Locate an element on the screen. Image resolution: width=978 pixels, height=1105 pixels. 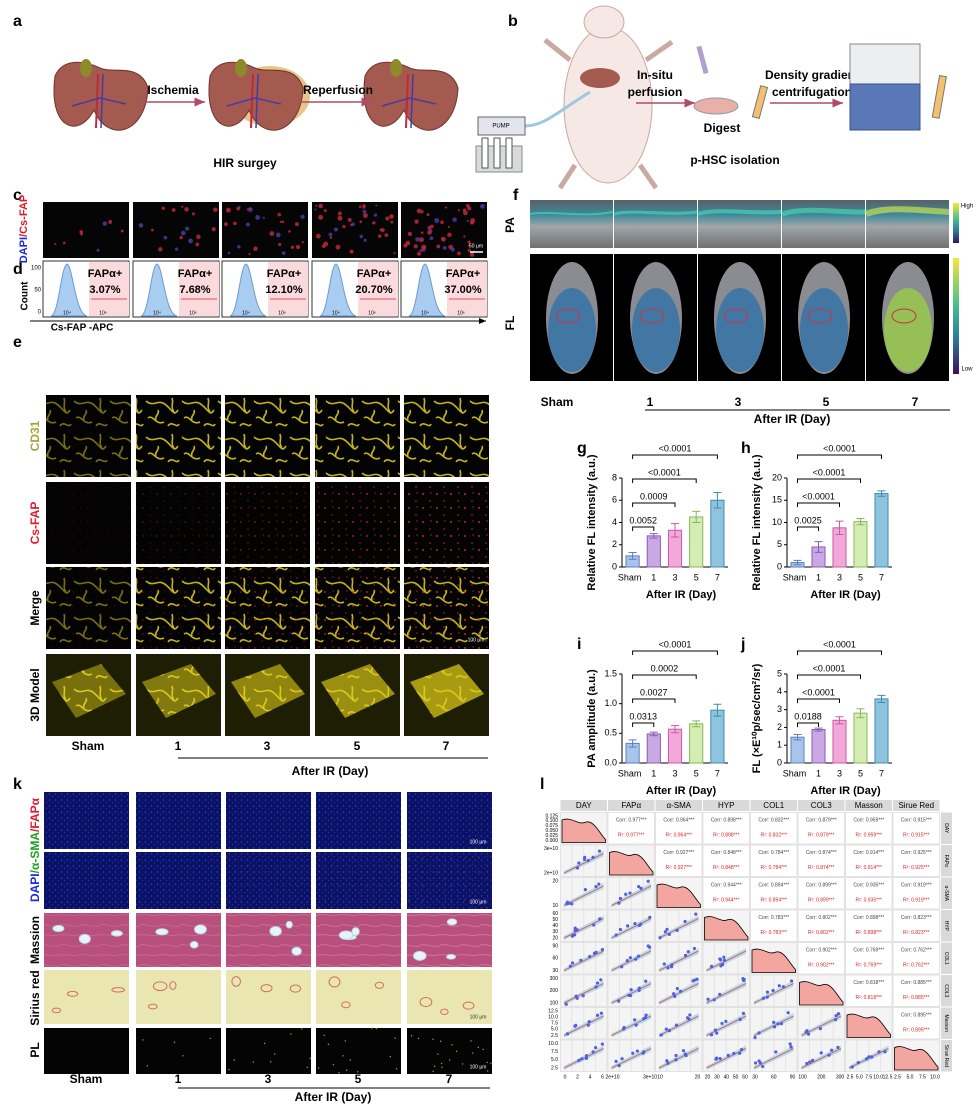
x-tick-label: 4 is located at coordinates (590, 1077).